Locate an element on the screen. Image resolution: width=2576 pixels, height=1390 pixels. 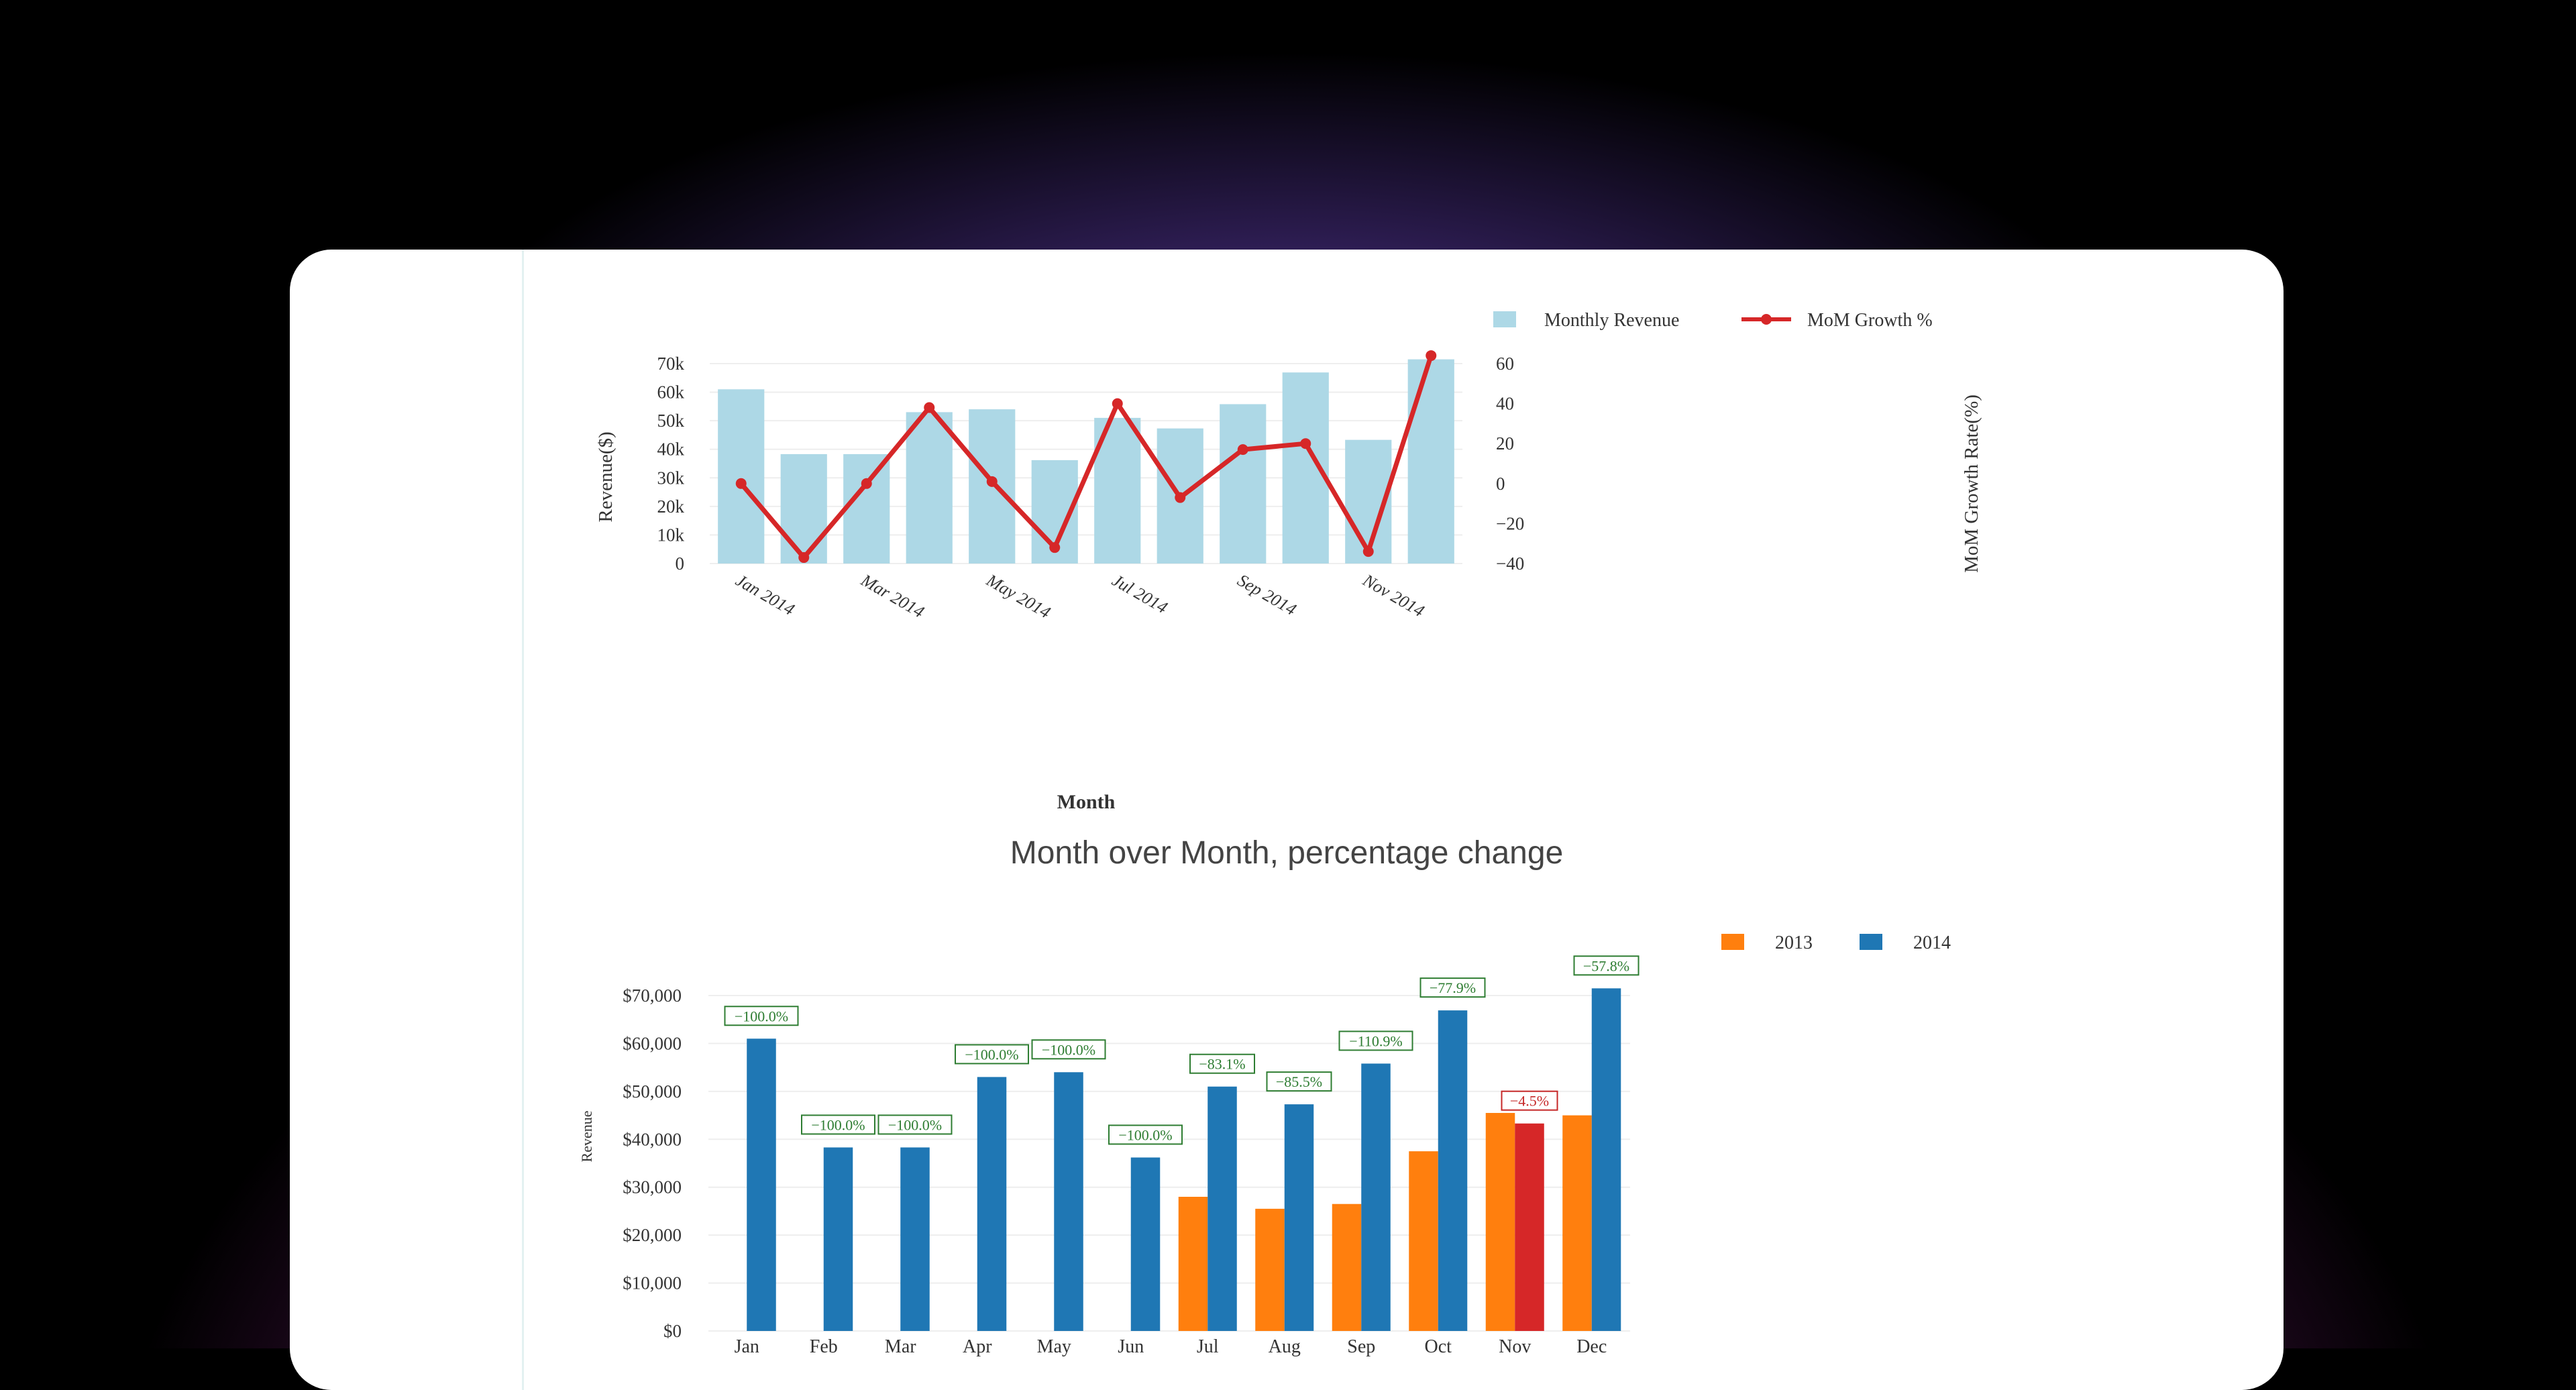
annotation-label: −77.9% is located at coordinates (1453, 987).